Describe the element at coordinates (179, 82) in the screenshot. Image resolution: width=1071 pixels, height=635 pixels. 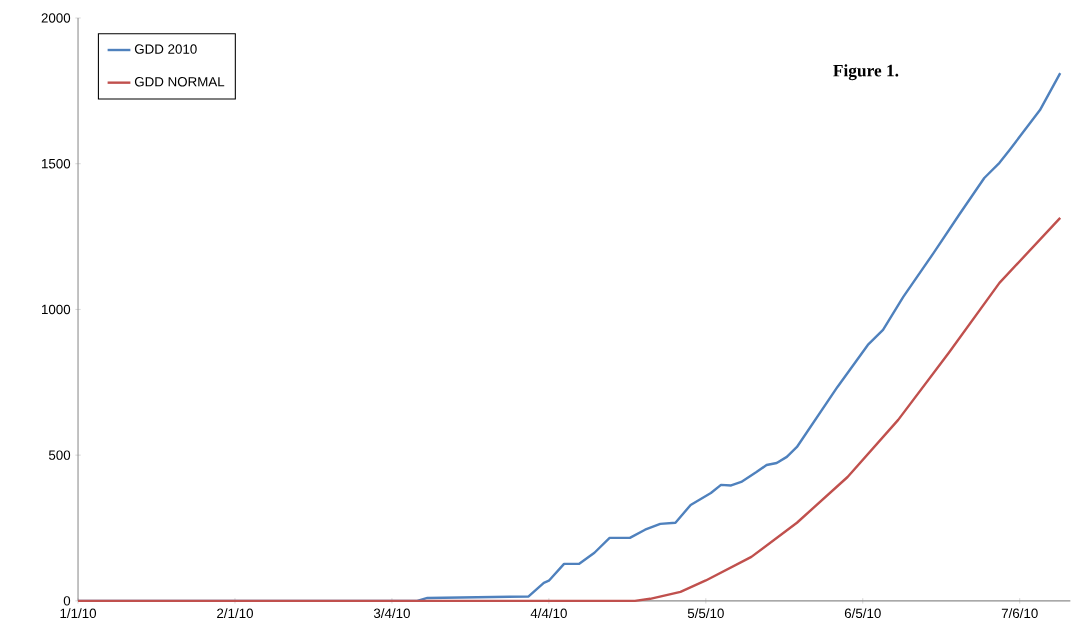
I see `legend-label: GDD NORMAL` at that location.